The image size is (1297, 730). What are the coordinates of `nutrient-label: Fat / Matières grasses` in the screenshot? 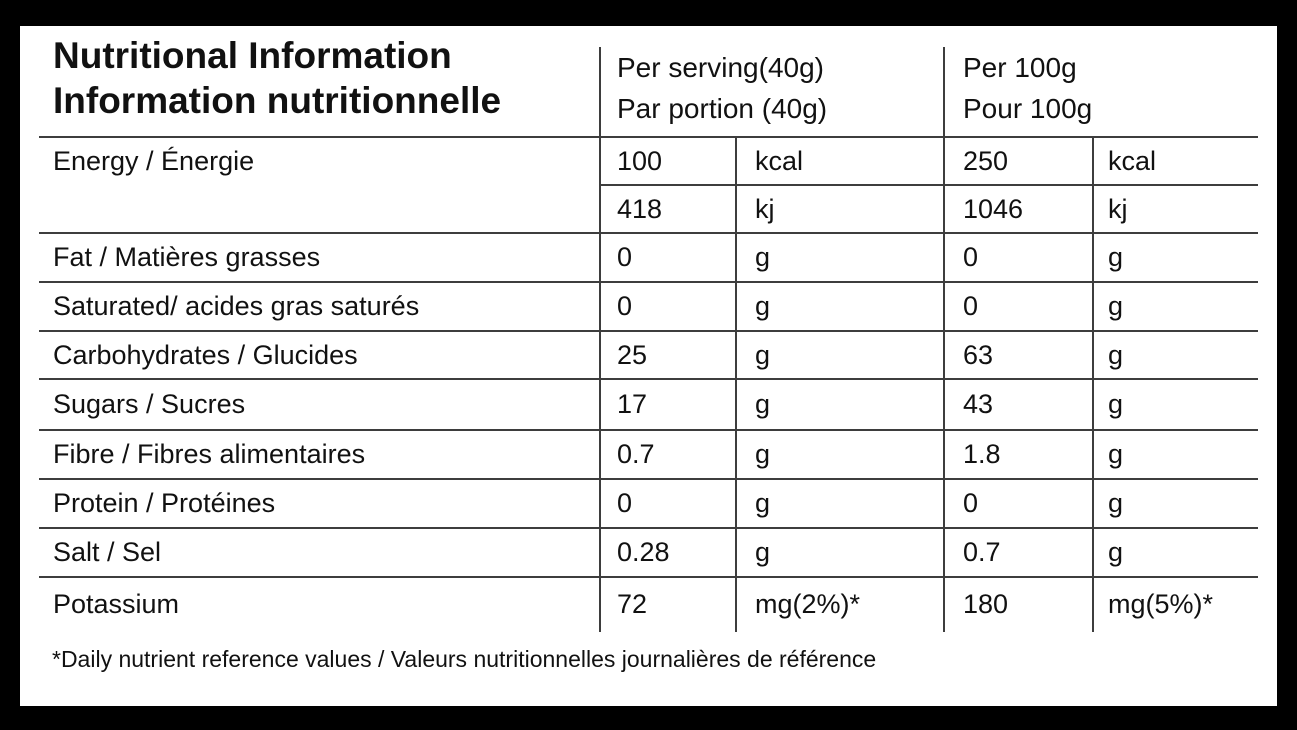 It's located at (187, 257).